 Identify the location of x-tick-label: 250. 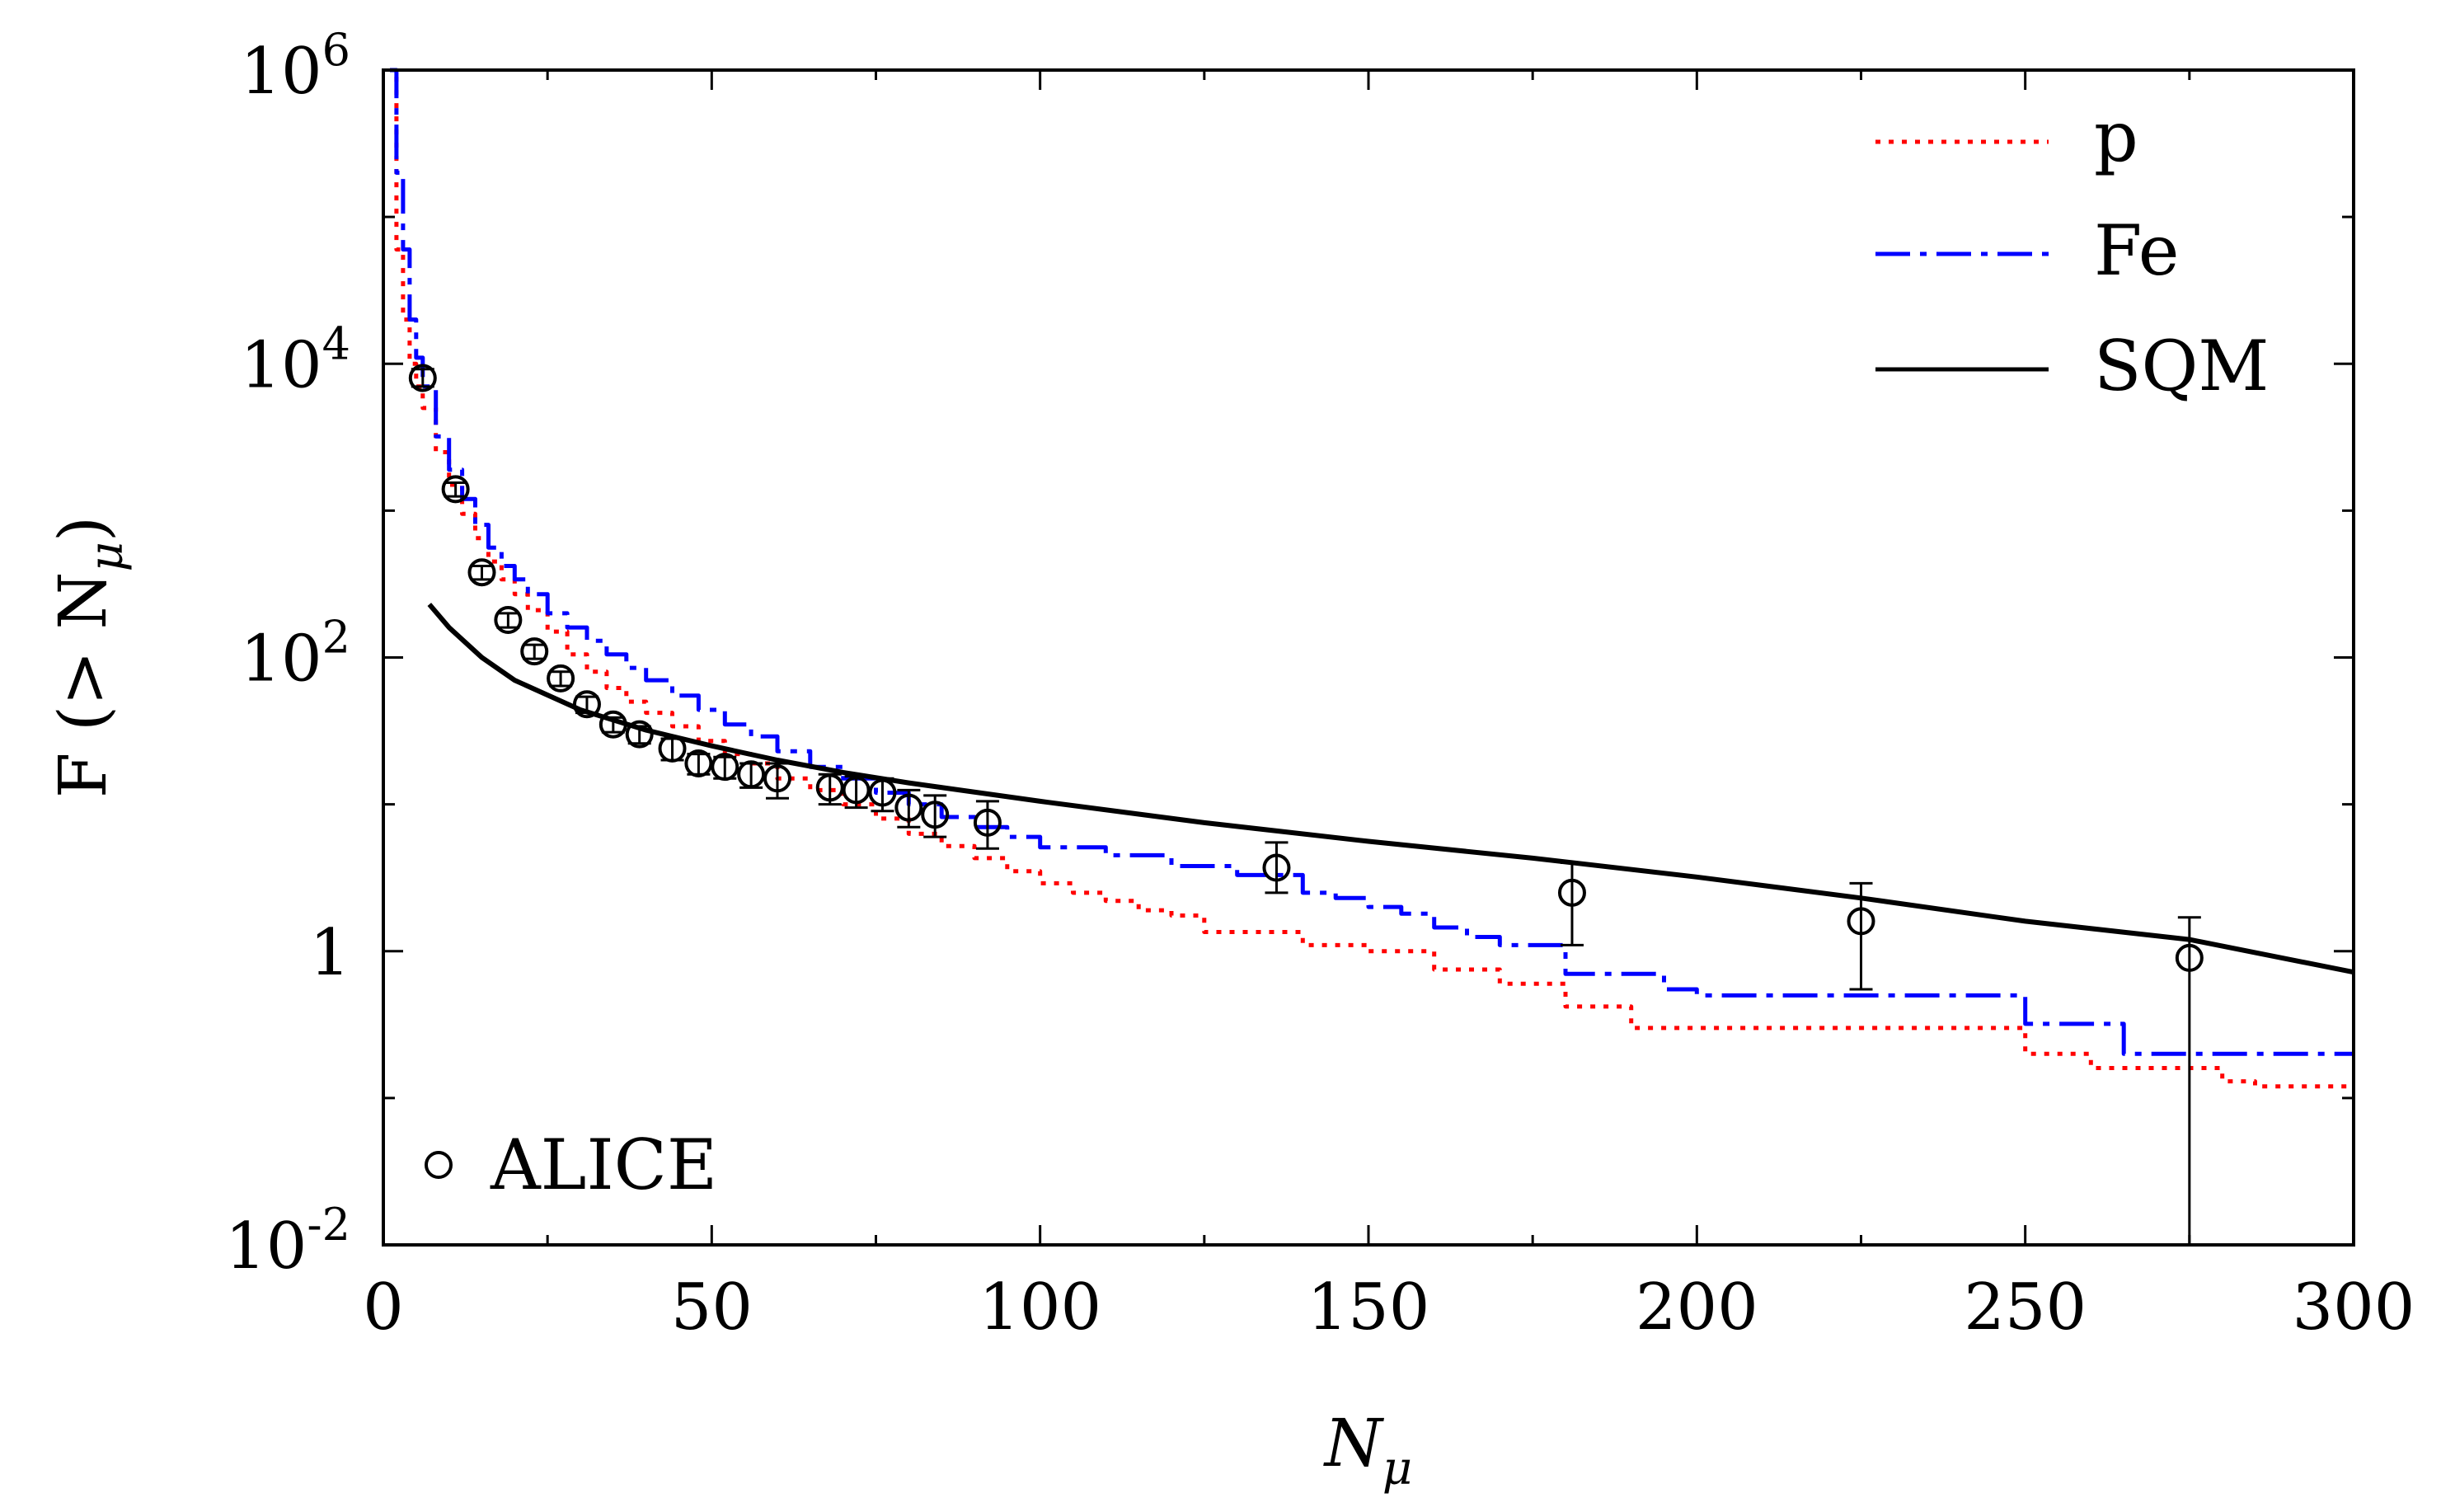
(2025, 1307).